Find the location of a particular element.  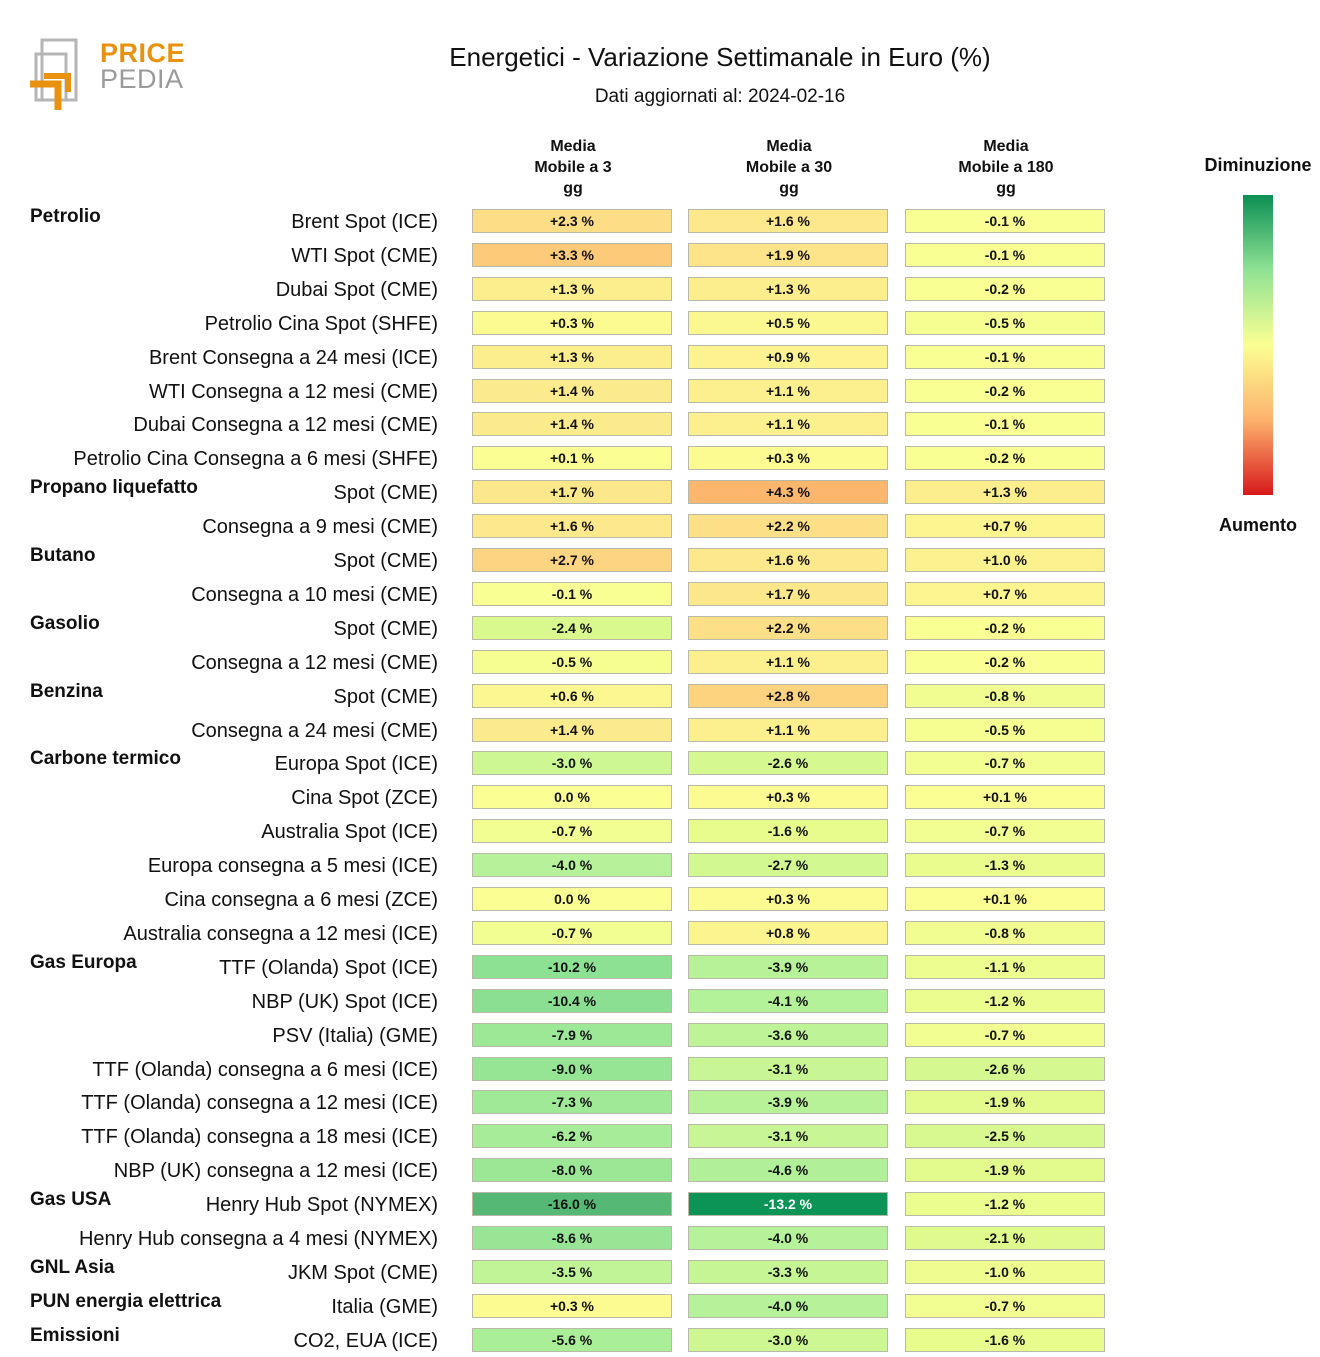

row-label: Europa consegna a 5 mesi (ICE) is located at coordinates (292, 866).